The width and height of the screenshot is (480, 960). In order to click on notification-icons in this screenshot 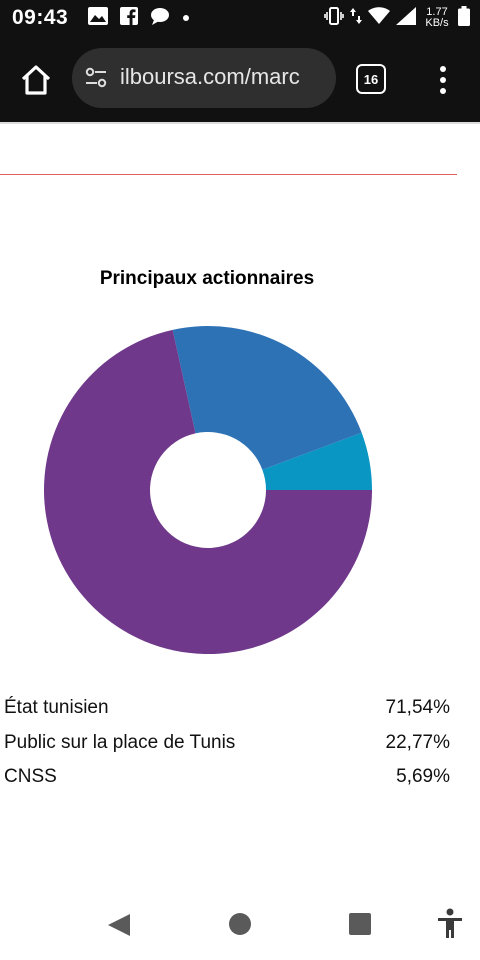, I will do `click(139, 18)`.